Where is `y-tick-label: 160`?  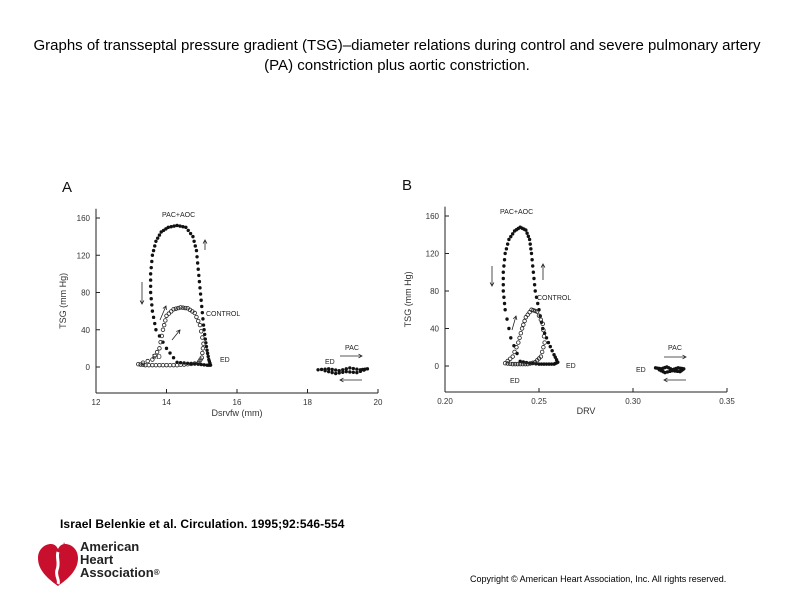
y-tick-label: 160 is located at coordinates (84, 218).